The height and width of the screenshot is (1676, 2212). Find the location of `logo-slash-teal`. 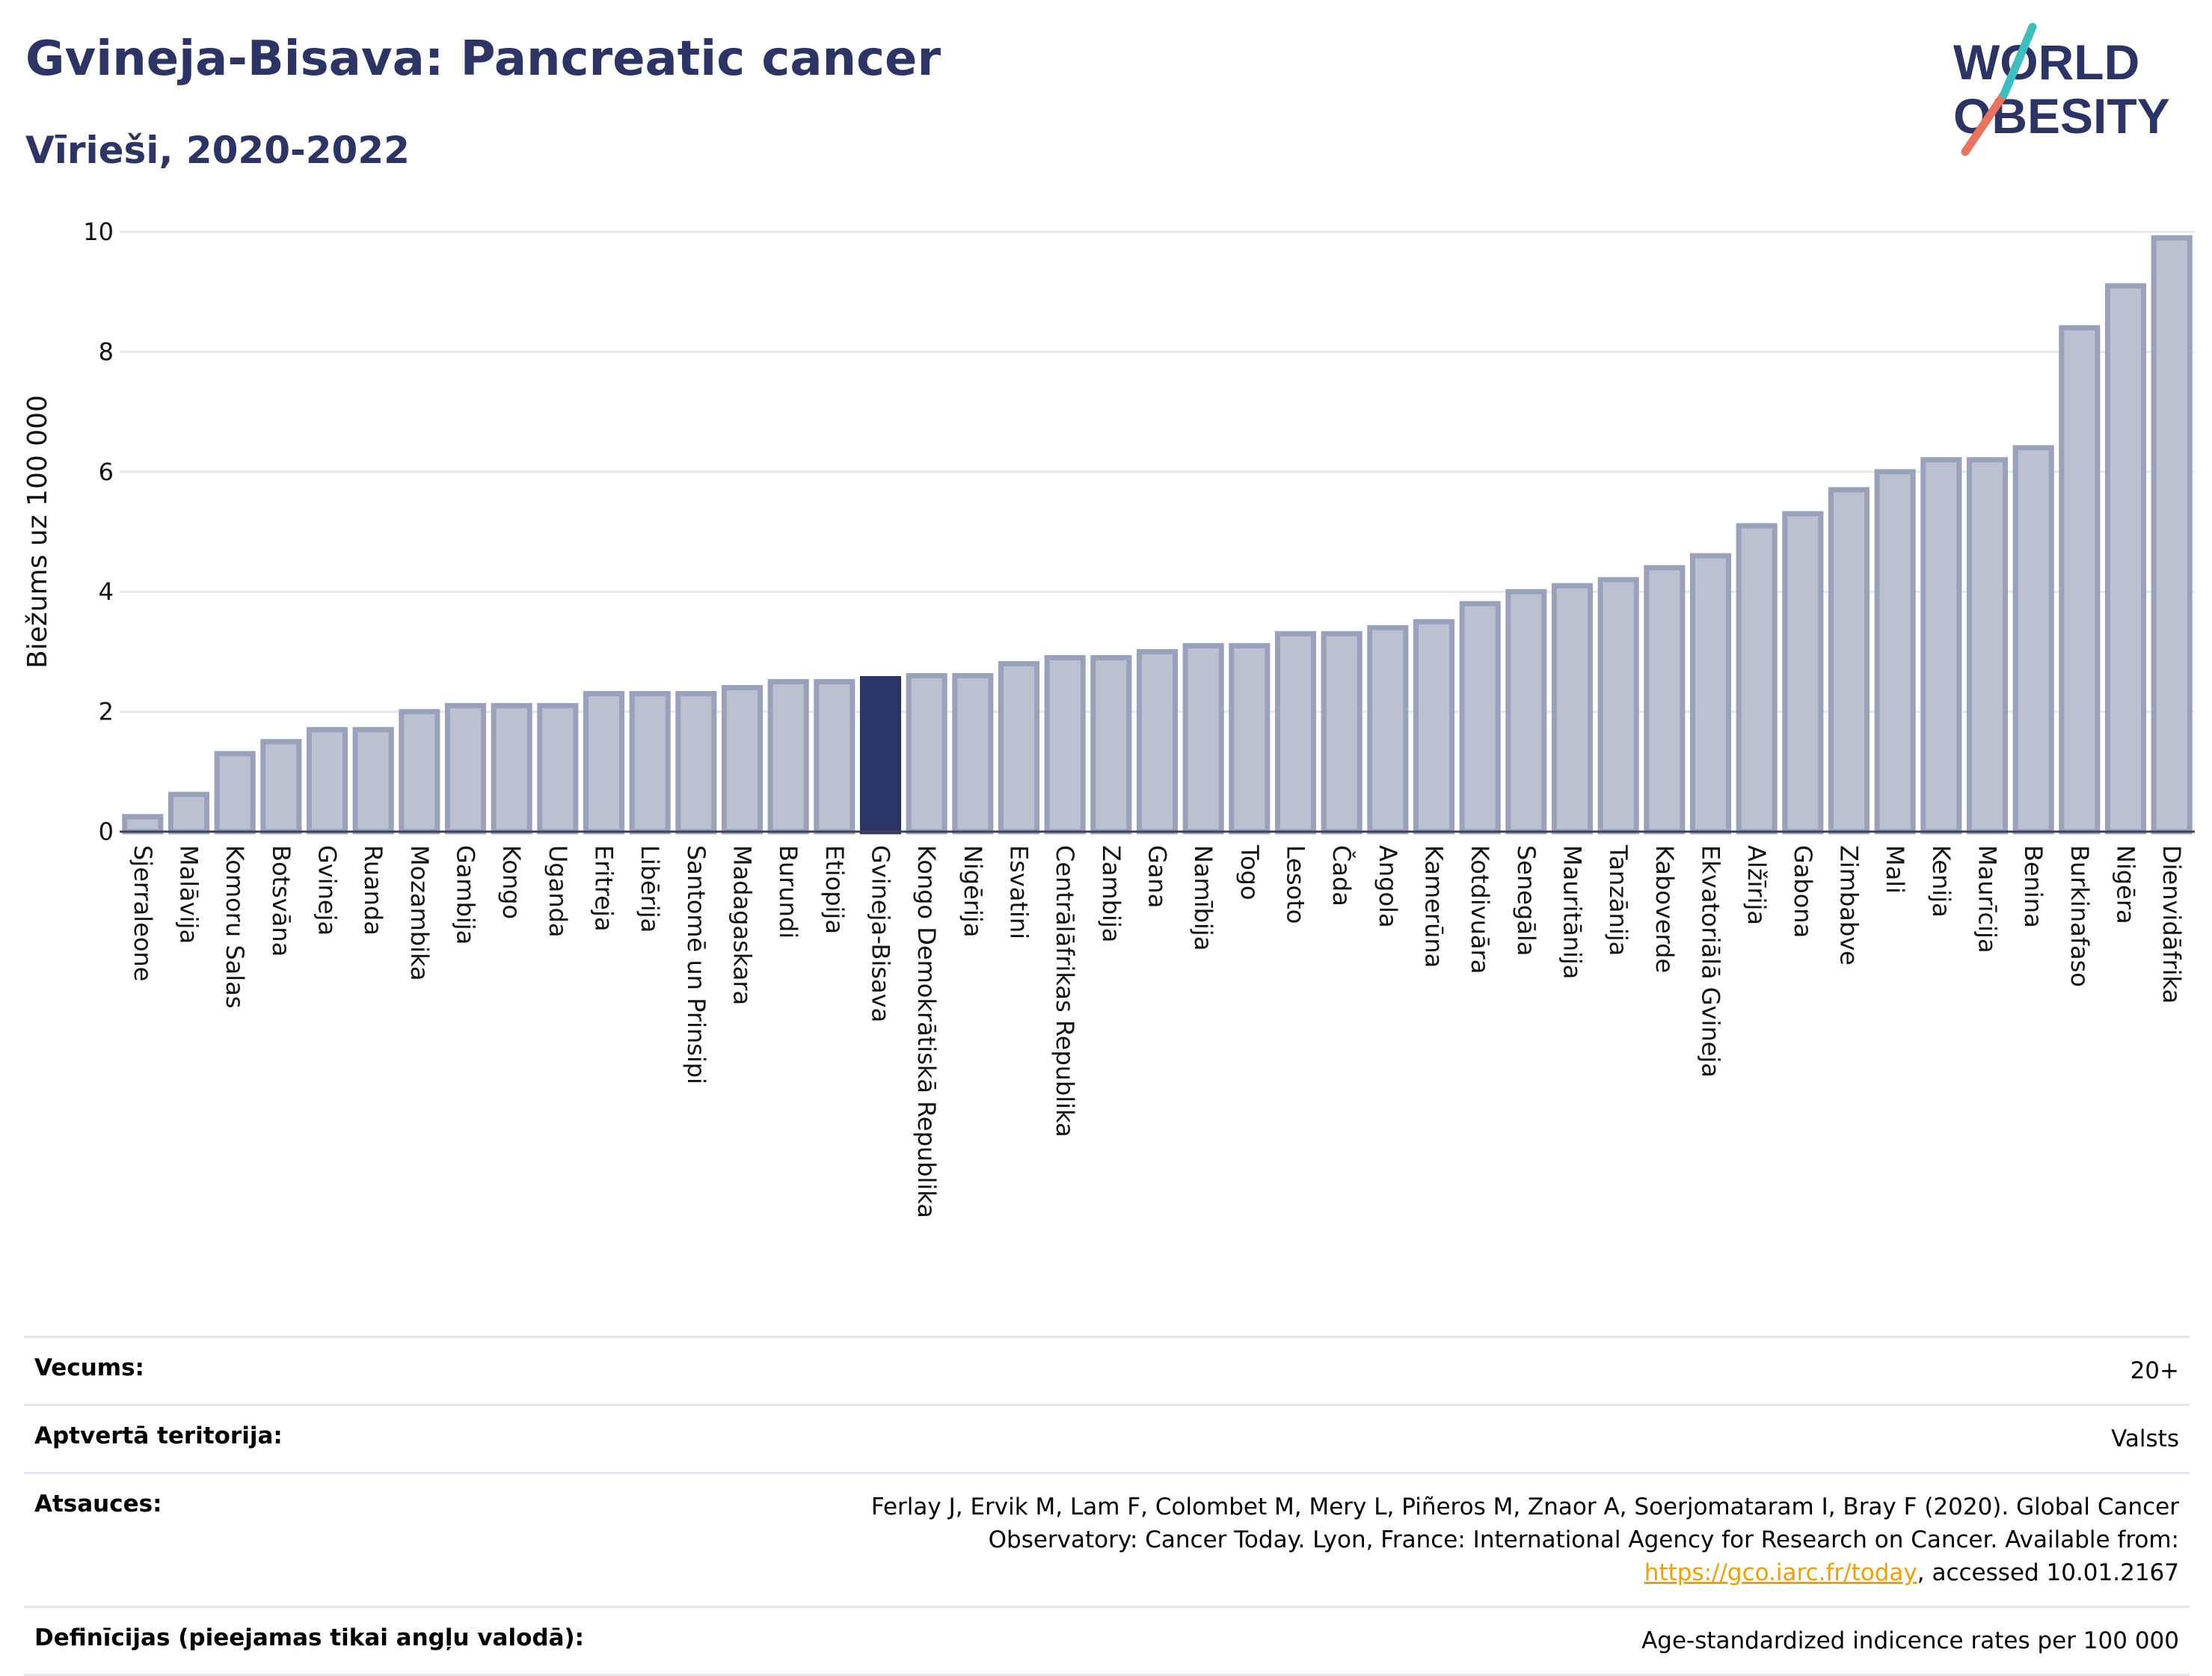

logo-slash-teal is located at coordinates (2018, 60).